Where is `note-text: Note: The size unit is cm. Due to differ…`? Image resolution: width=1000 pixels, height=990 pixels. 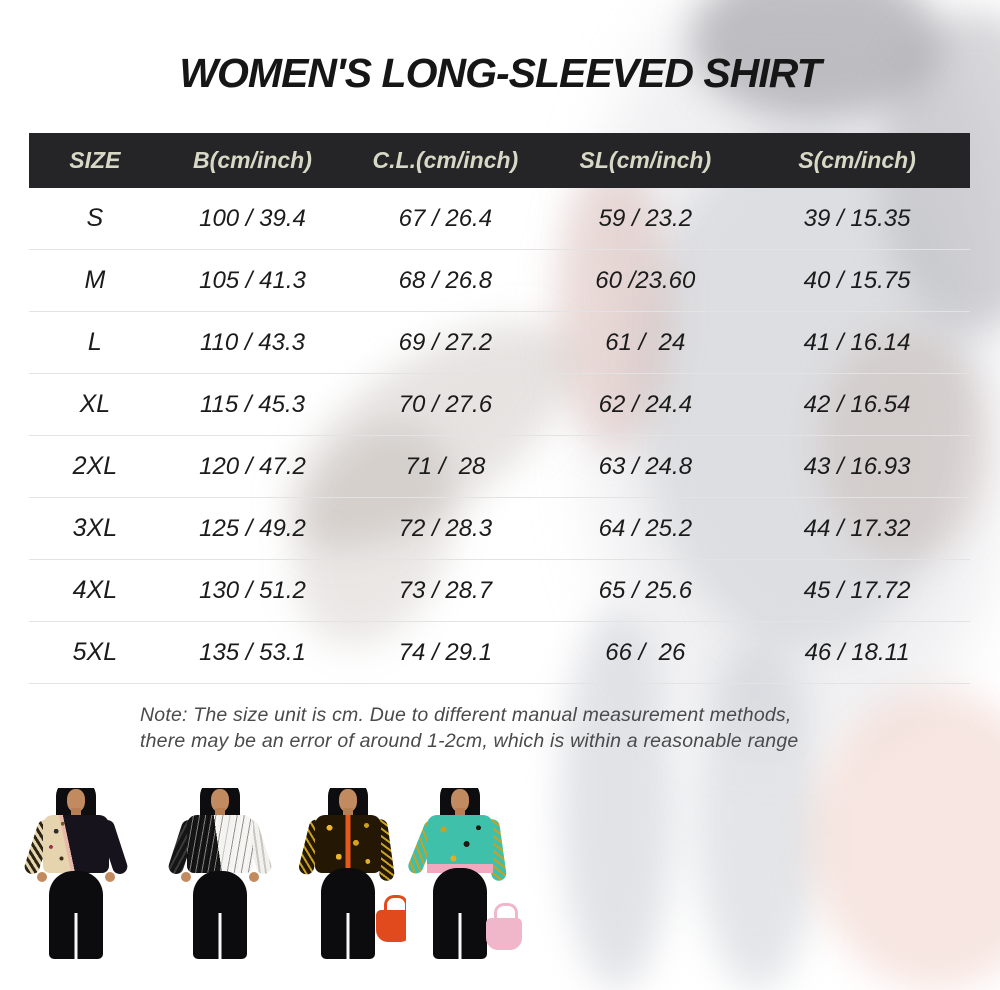 note-text: Note: The size unit is cm. Due to differ… is located at coordinates (469, 728).